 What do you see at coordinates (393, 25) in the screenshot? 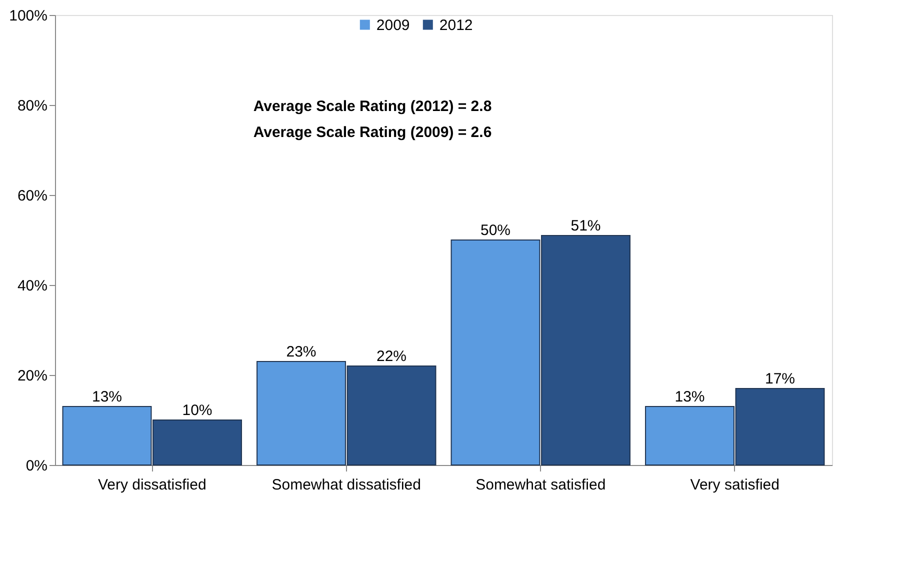
I see `legend-label: 2009` at bounding box center [393, 25].